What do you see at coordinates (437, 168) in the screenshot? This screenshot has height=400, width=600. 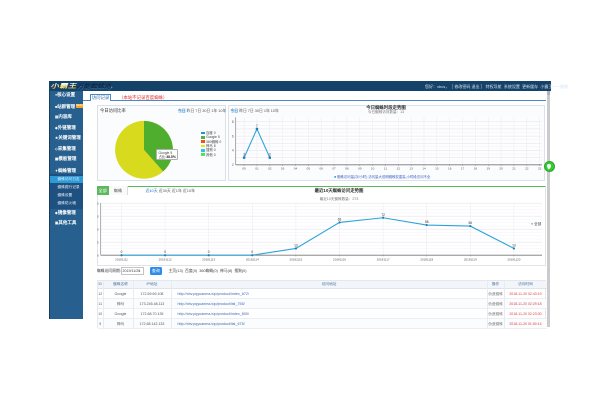 I see `svg-text: 15` at bounding box center [437, 168].